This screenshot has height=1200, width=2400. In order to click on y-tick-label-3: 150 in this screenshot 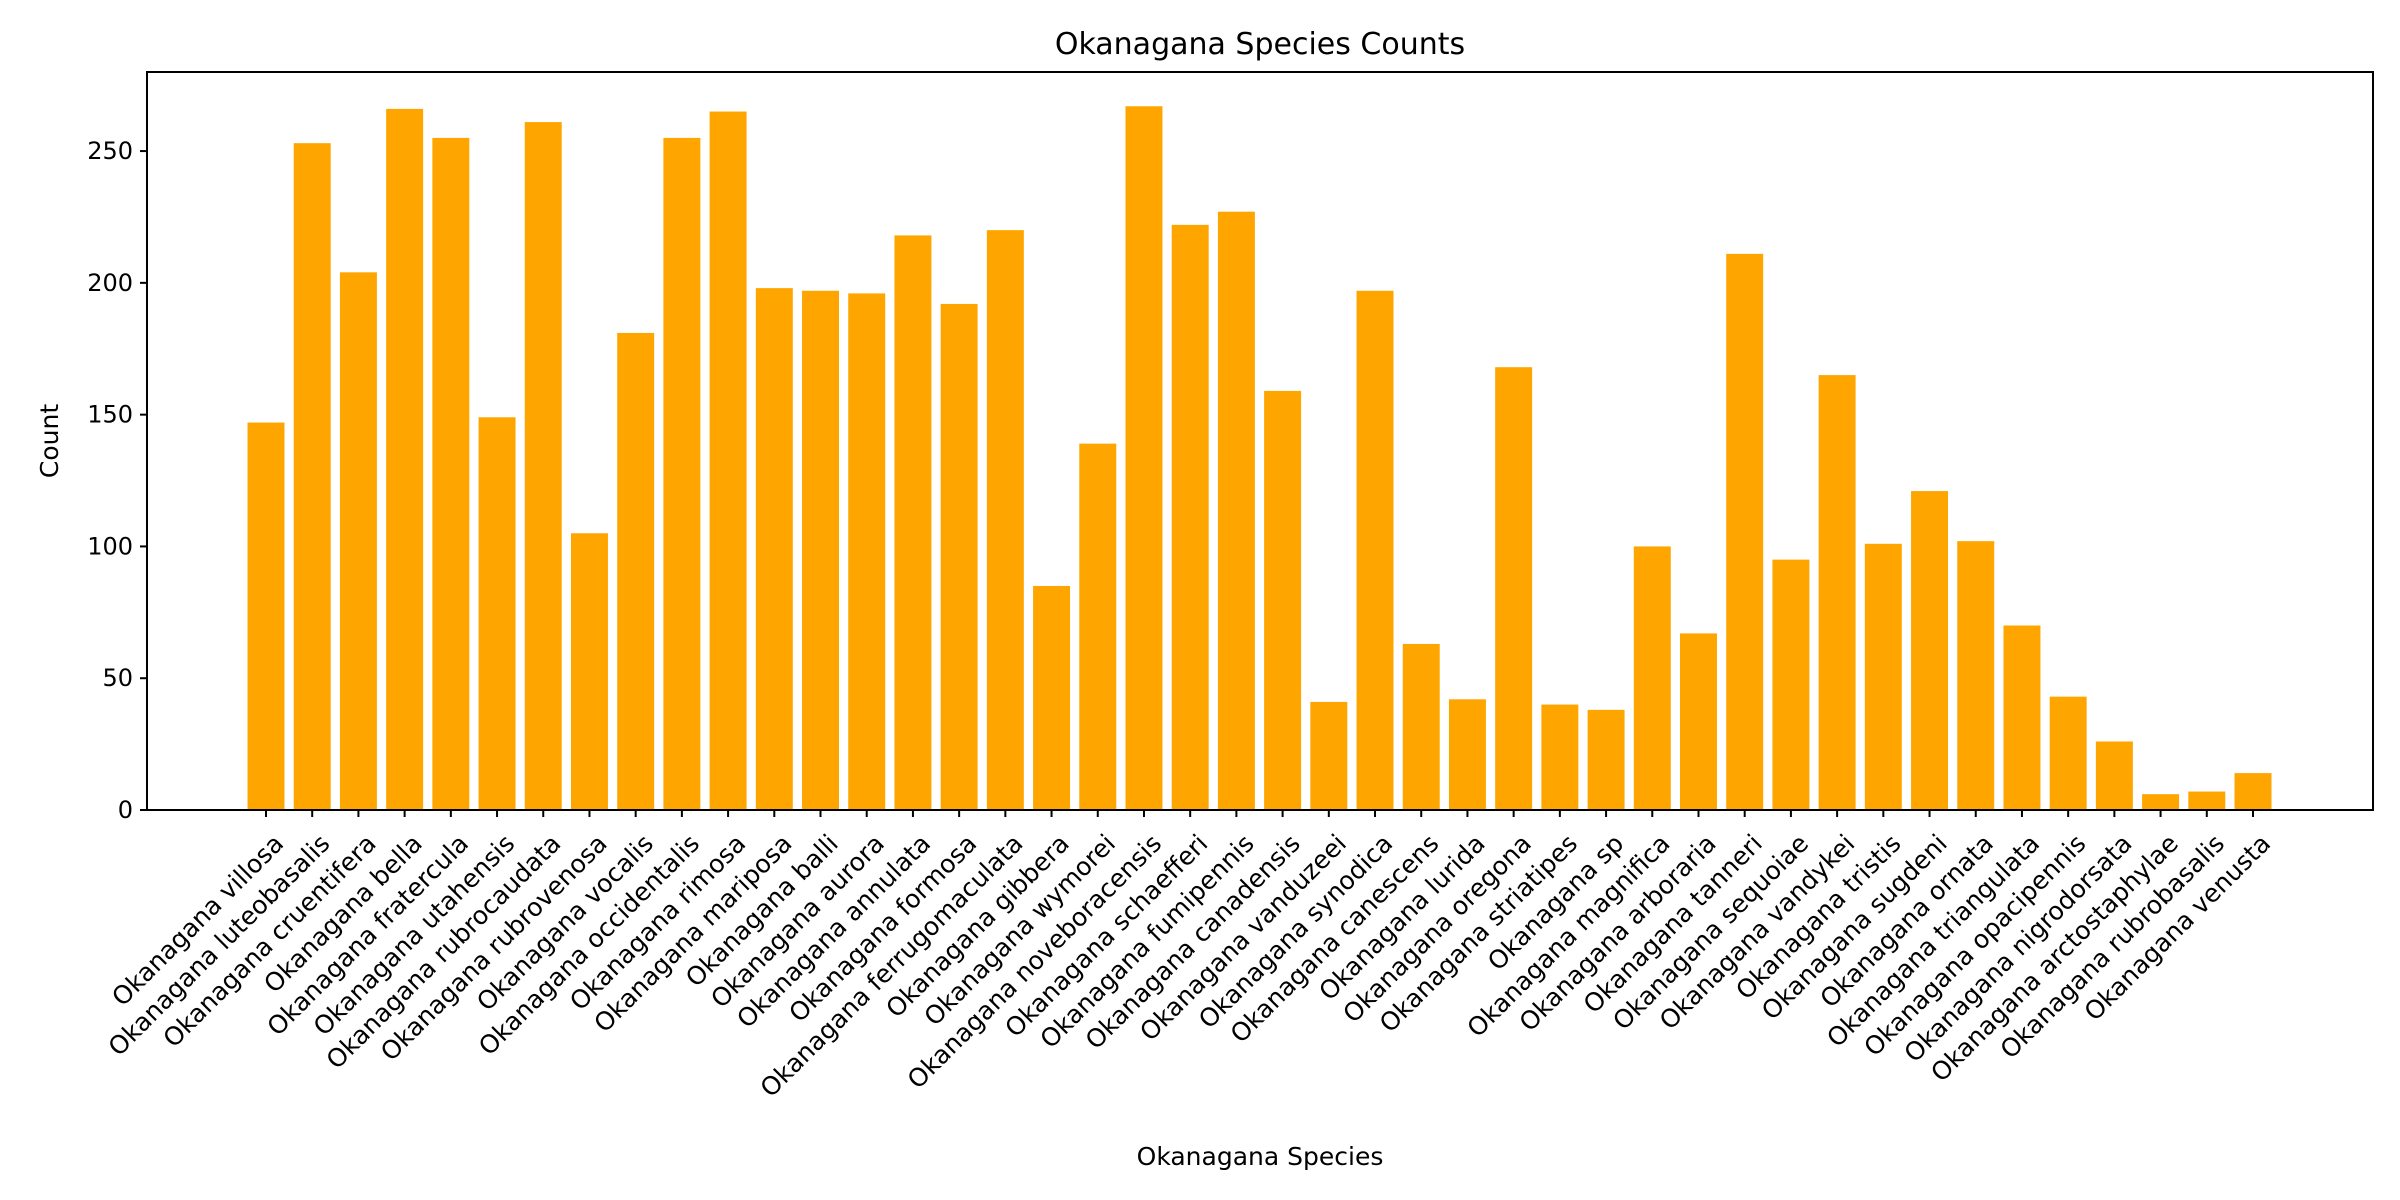, I will do `click(110, 415)`.